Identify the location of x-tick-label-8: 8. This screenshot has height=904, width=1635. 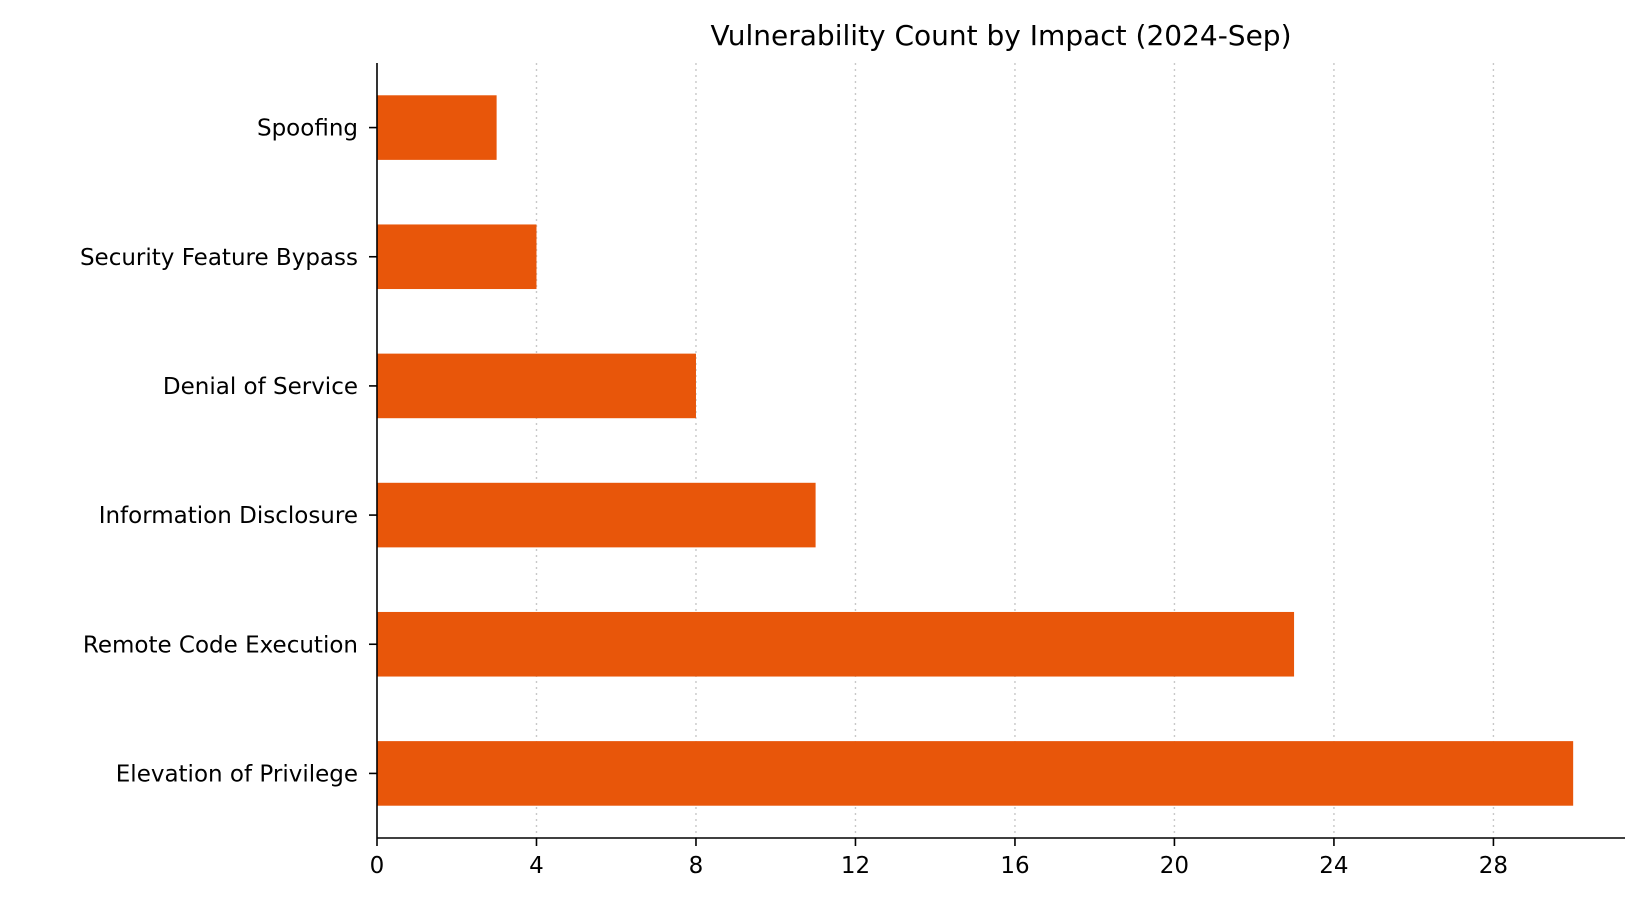
(696, 866).